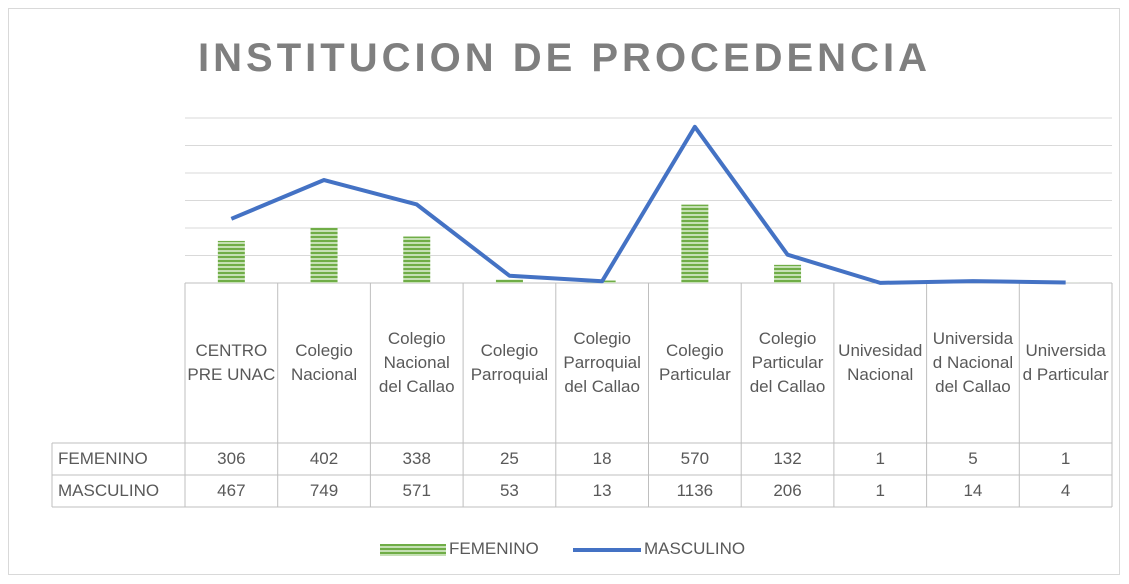 This screenshot has width=1129, height=584. What do you see at coordinates (231, 362) in the screenshot?
I see `category-label: CENTRO PRE UNAC` at bounding box center [231, 362].